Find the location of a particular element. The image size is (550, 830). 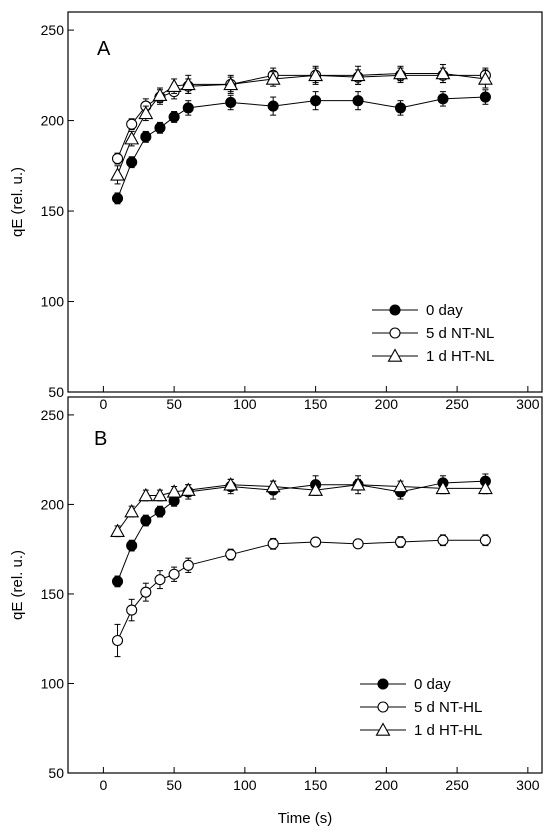

panel-label: A is located at coordinates (104, 49).